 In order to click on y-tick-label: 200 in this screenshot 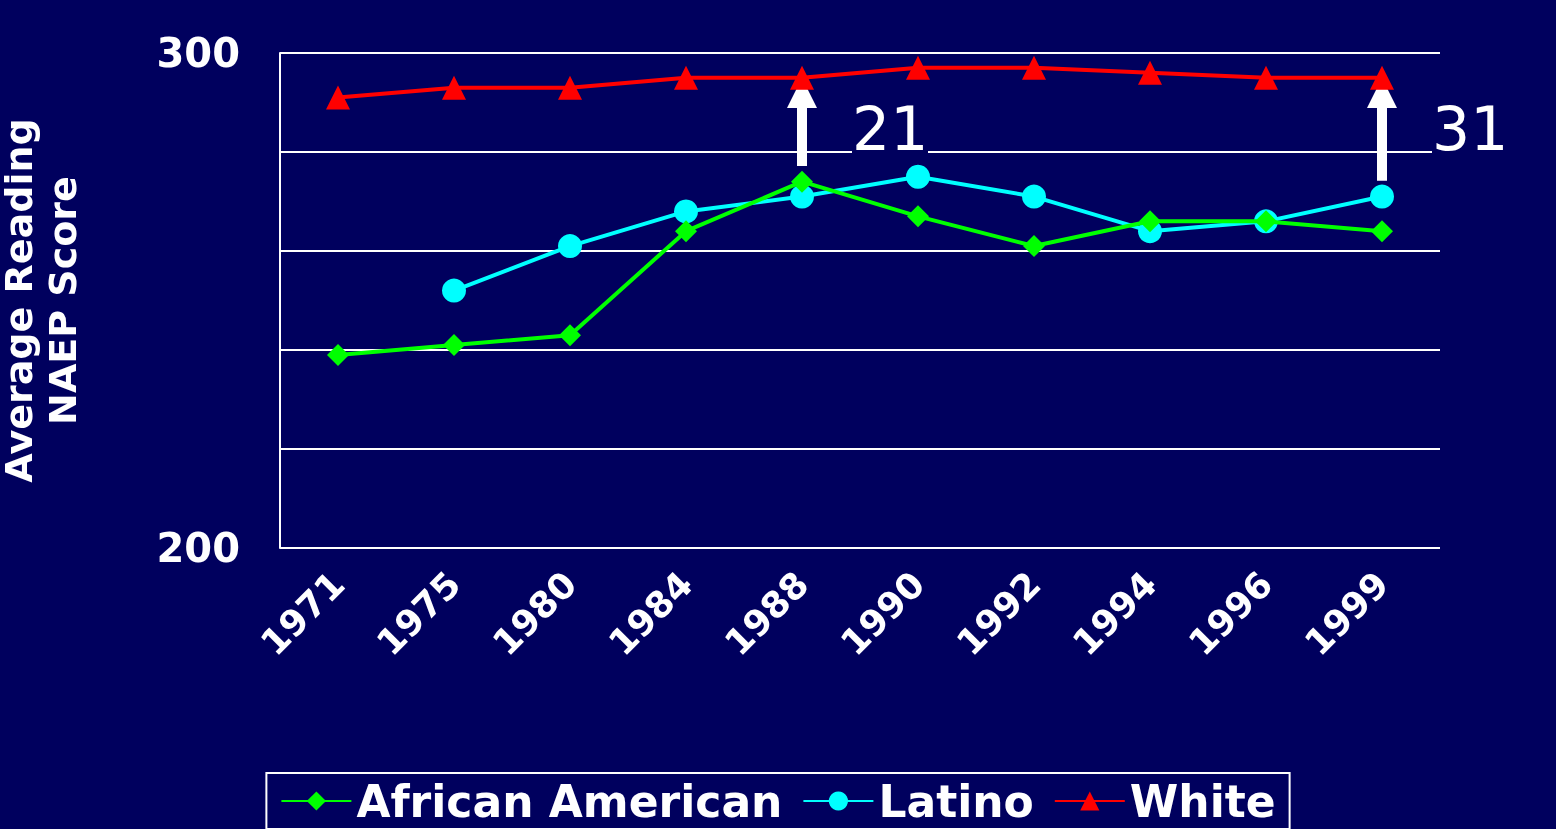, I will do `click(198, 548)`.